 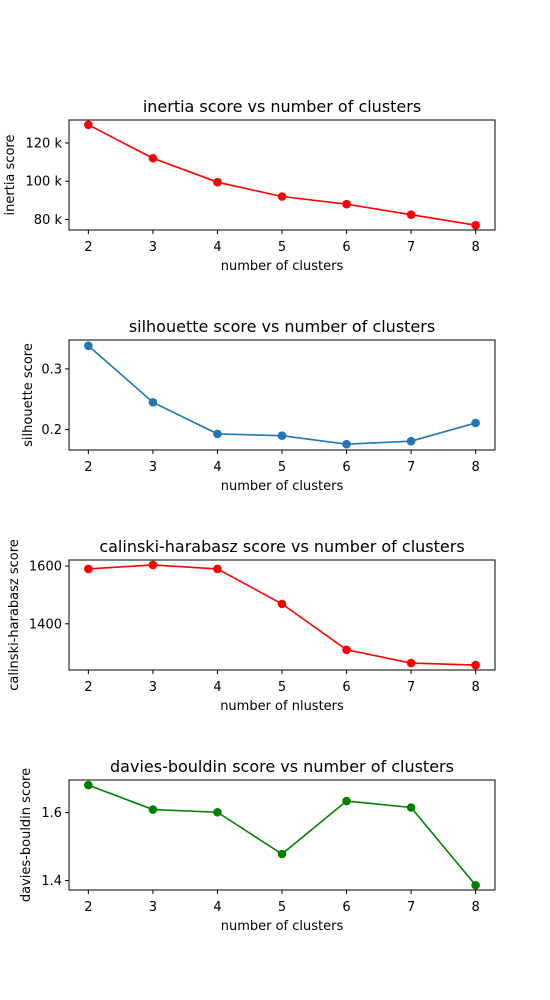 What do you see at coordinates (44, 143) in the screenshot?
I see `y-tick-label: 120 k` at bounding box center [44, 143].